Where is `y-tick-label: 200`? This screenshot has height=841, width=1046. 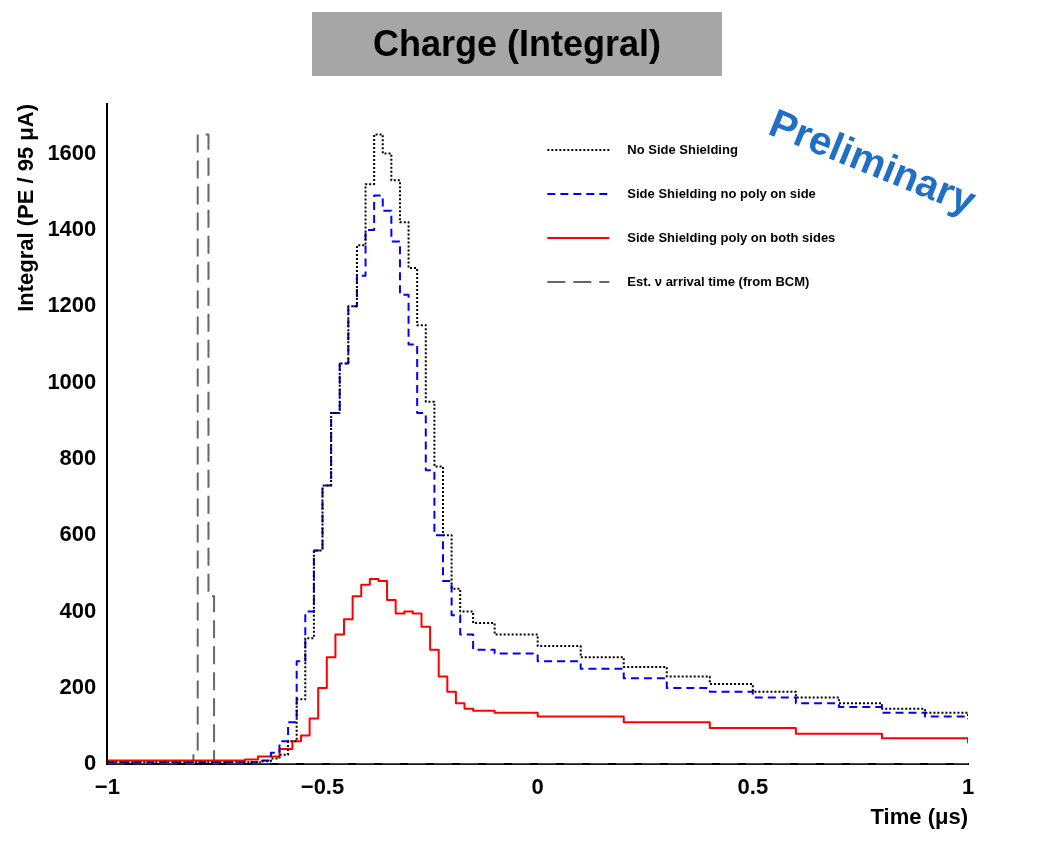
y-tick-label: 200 is located at coordinates (78, 686).